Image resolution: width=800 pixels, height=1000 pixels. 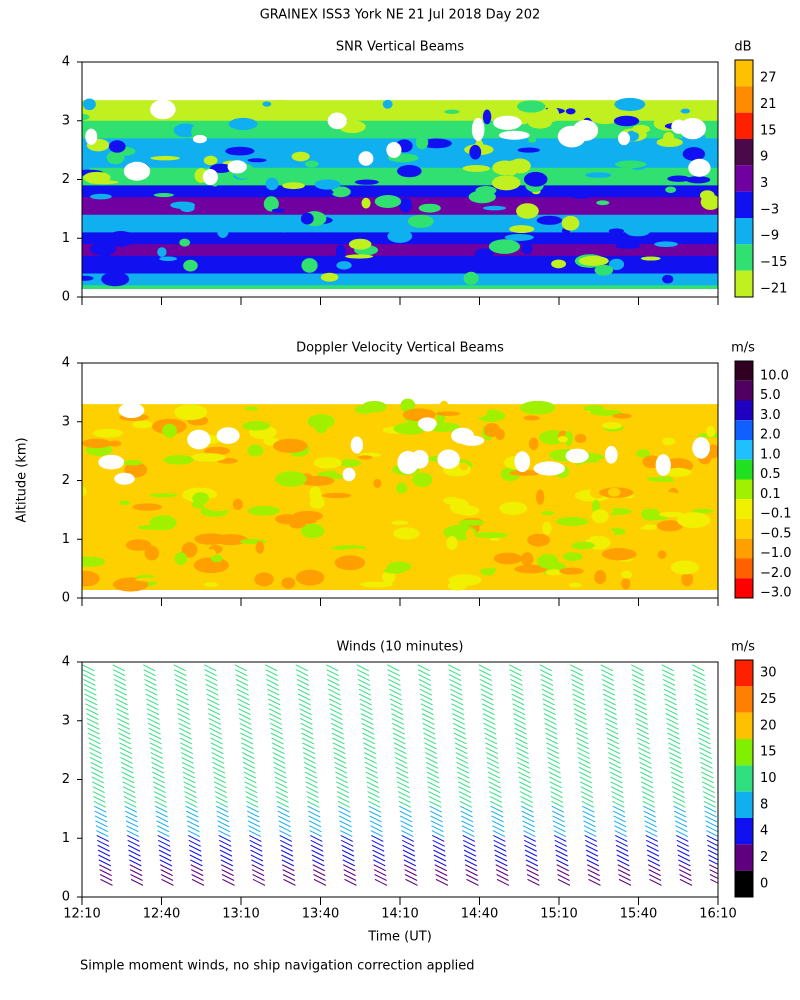 I want to click on colorbar-unit: m/s, so click(x=743, y=647).